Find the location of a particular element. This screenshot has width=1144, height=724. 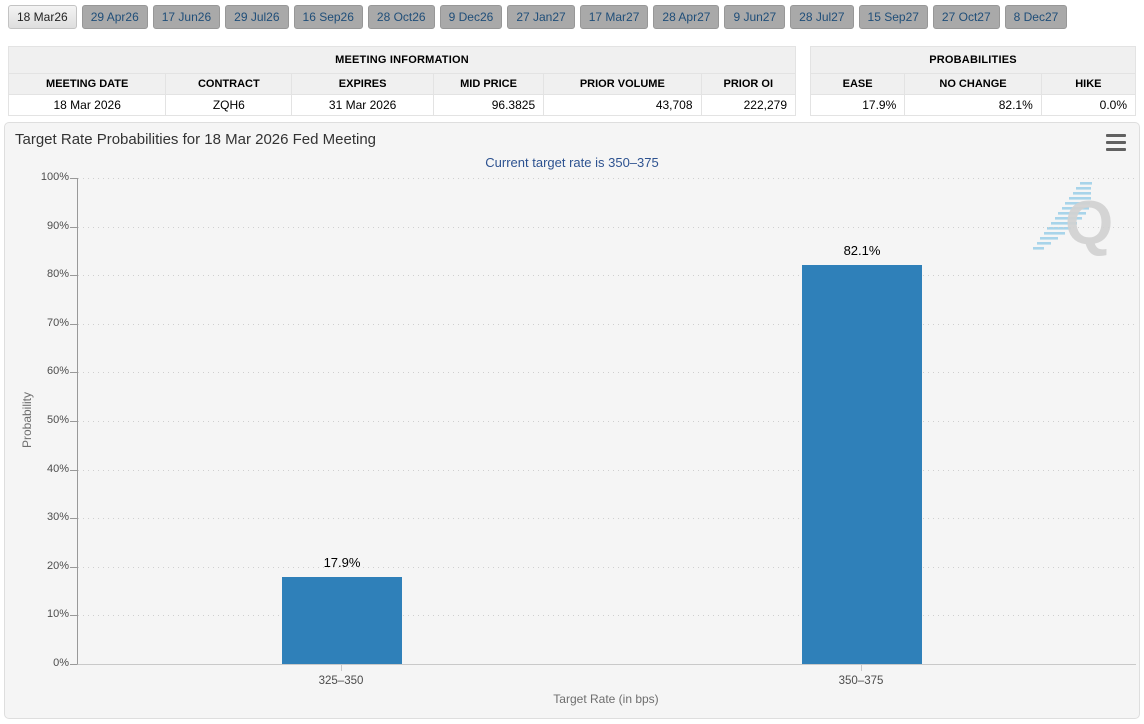

bar-data-label: 82.1% is located at coordinates (862, 250).